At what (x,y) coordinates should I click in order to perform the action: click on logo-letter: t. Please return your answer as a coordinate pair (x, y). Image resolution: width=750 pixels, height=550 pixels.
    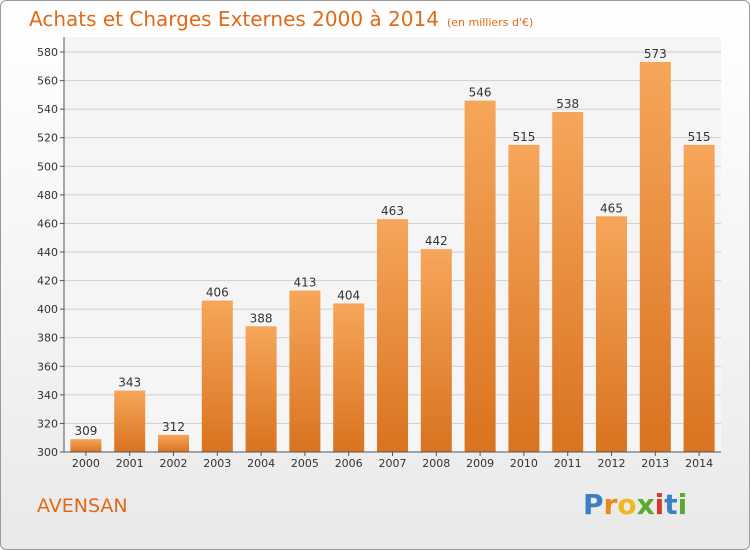
    Looking at the image, I should click on (671, 504).